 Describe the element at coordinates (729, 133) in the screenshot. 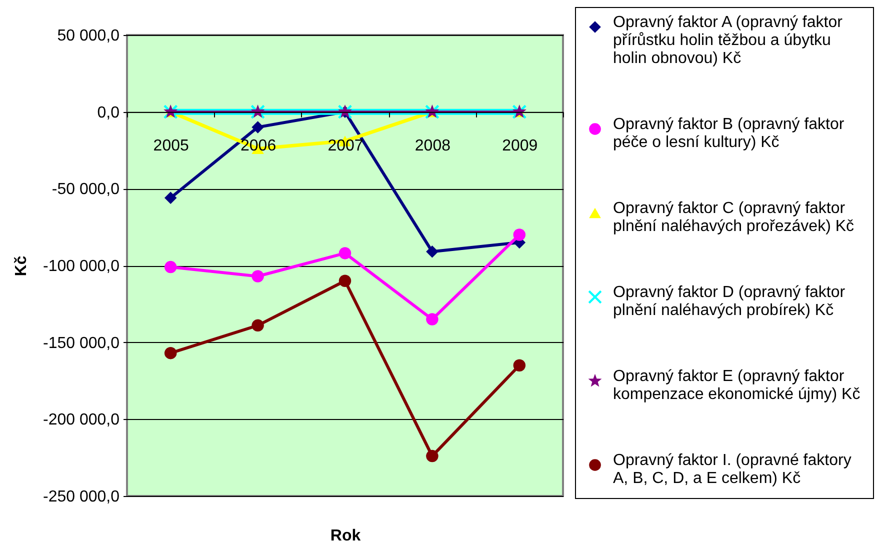

I see `legend-label: Opravný faktor B (opravný faktor péče o lesní kultury) Kč` at that location.